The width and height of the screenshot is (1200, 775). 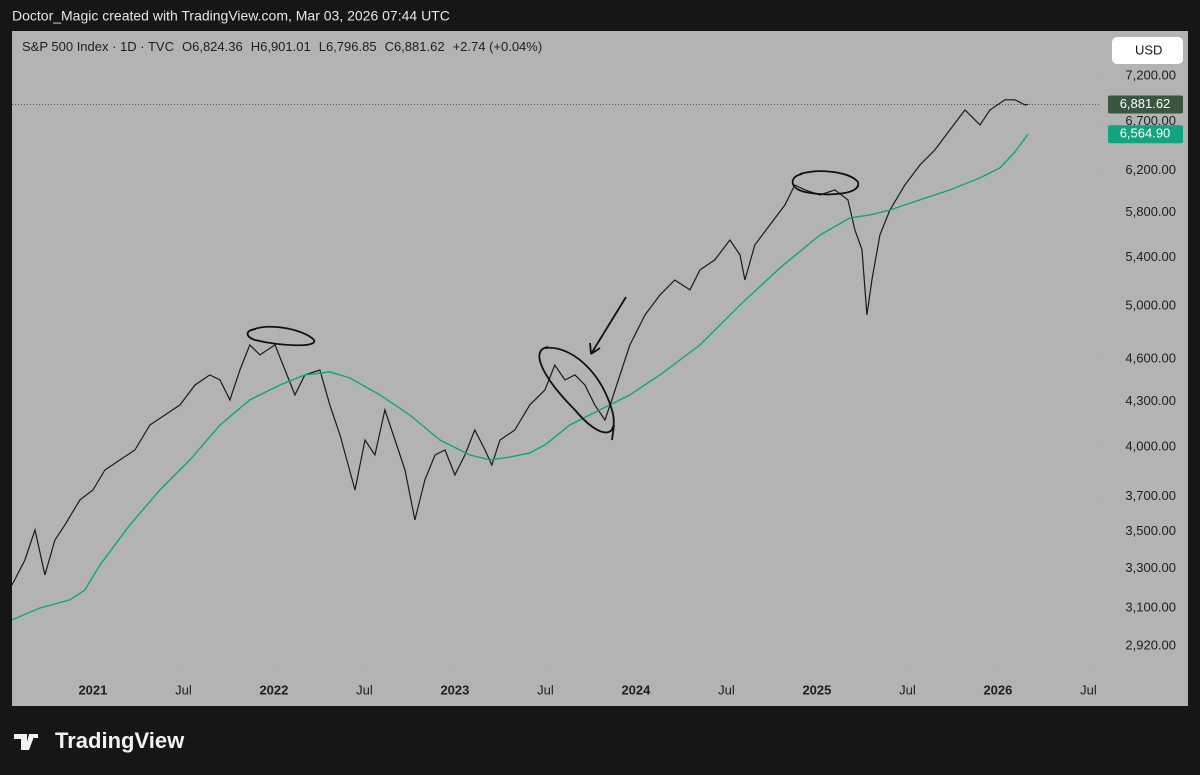 What do you see at coordinates (1150, 567) in the screenshot?
I see `y-tick-label: 3,300.00` at bounding box center [1150, 567].